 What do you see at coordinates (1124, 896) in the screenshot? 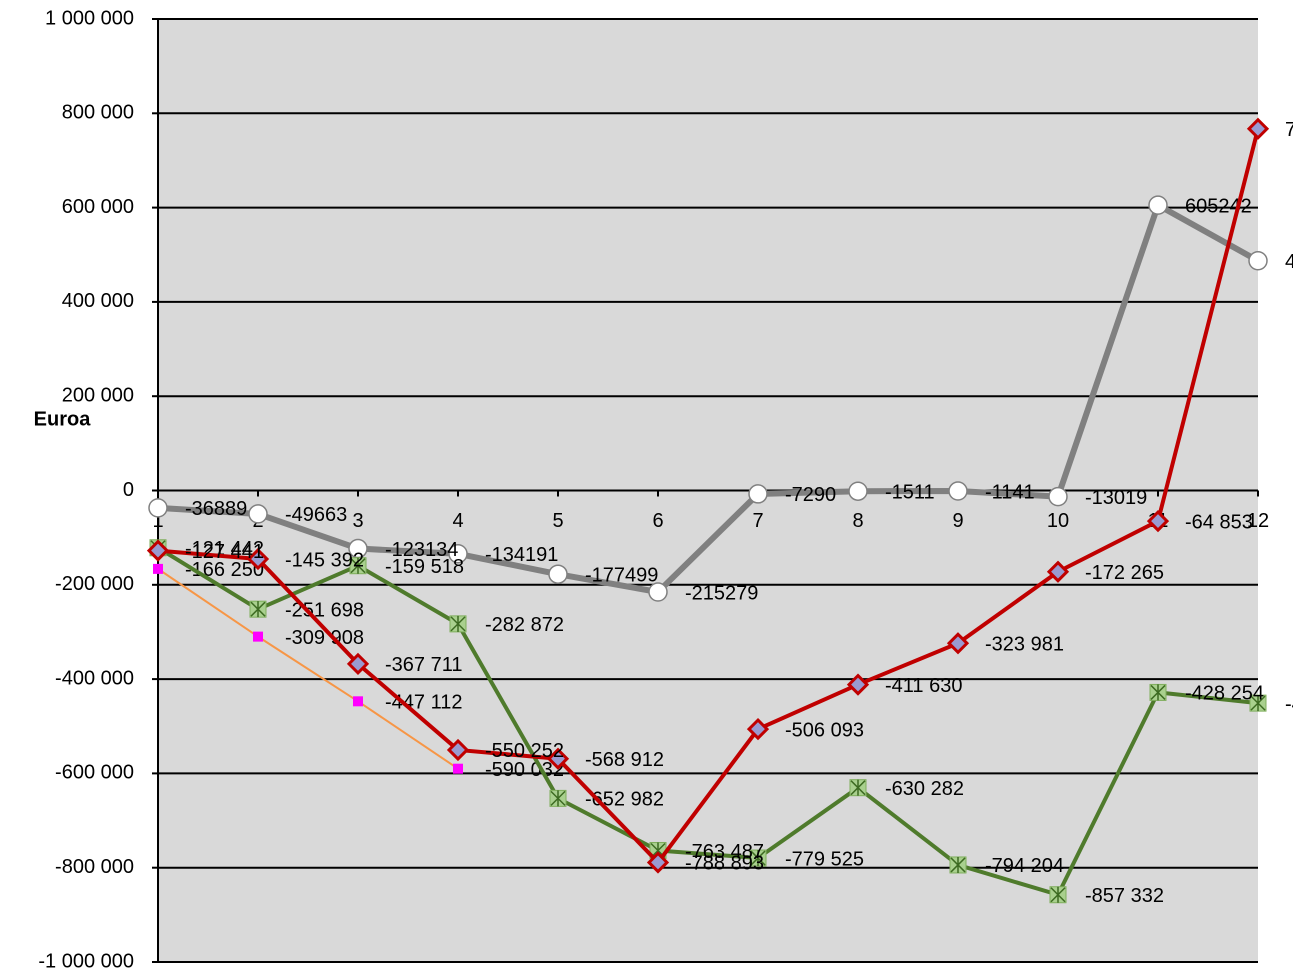
I see `data-label: -857 332` at bounding box center [1124, 896].